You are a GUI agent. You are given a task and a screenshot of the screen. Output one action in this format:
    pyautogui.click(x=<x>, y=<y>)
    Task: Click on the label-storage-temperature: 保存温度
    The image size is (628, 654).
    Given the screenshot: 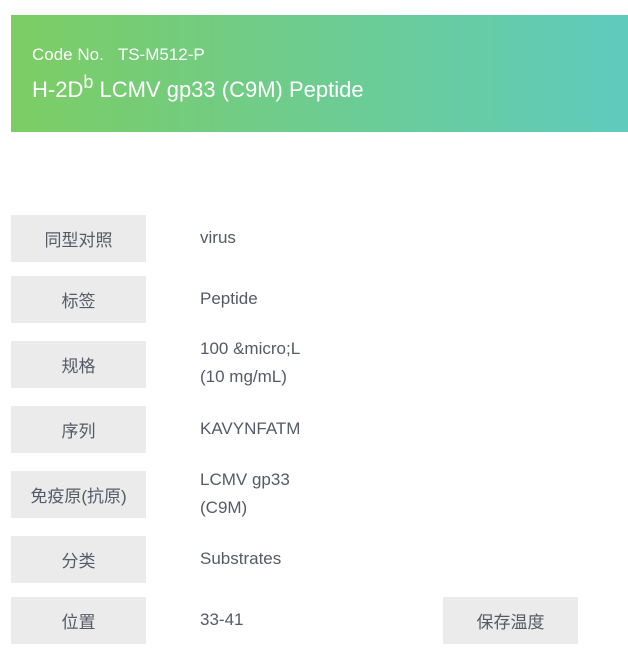 What is the action you would take?
    pyautogui.click(x=510, y=620)
    